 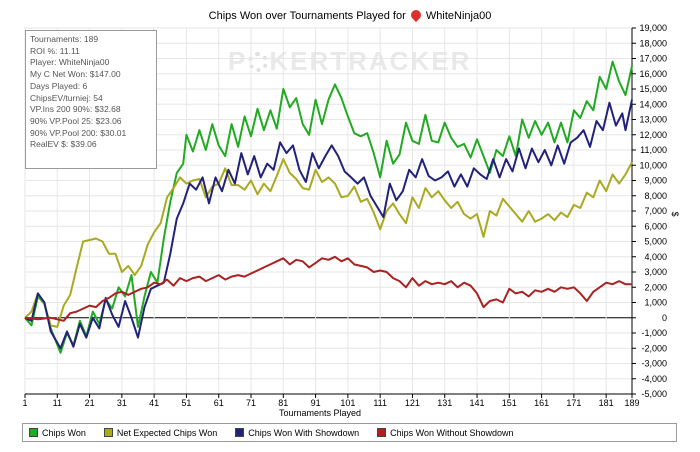 What do you see at coordinates (664, 318) in the screenshot?
I see `y-tick-label: 0` at bounding box center [664, 318].